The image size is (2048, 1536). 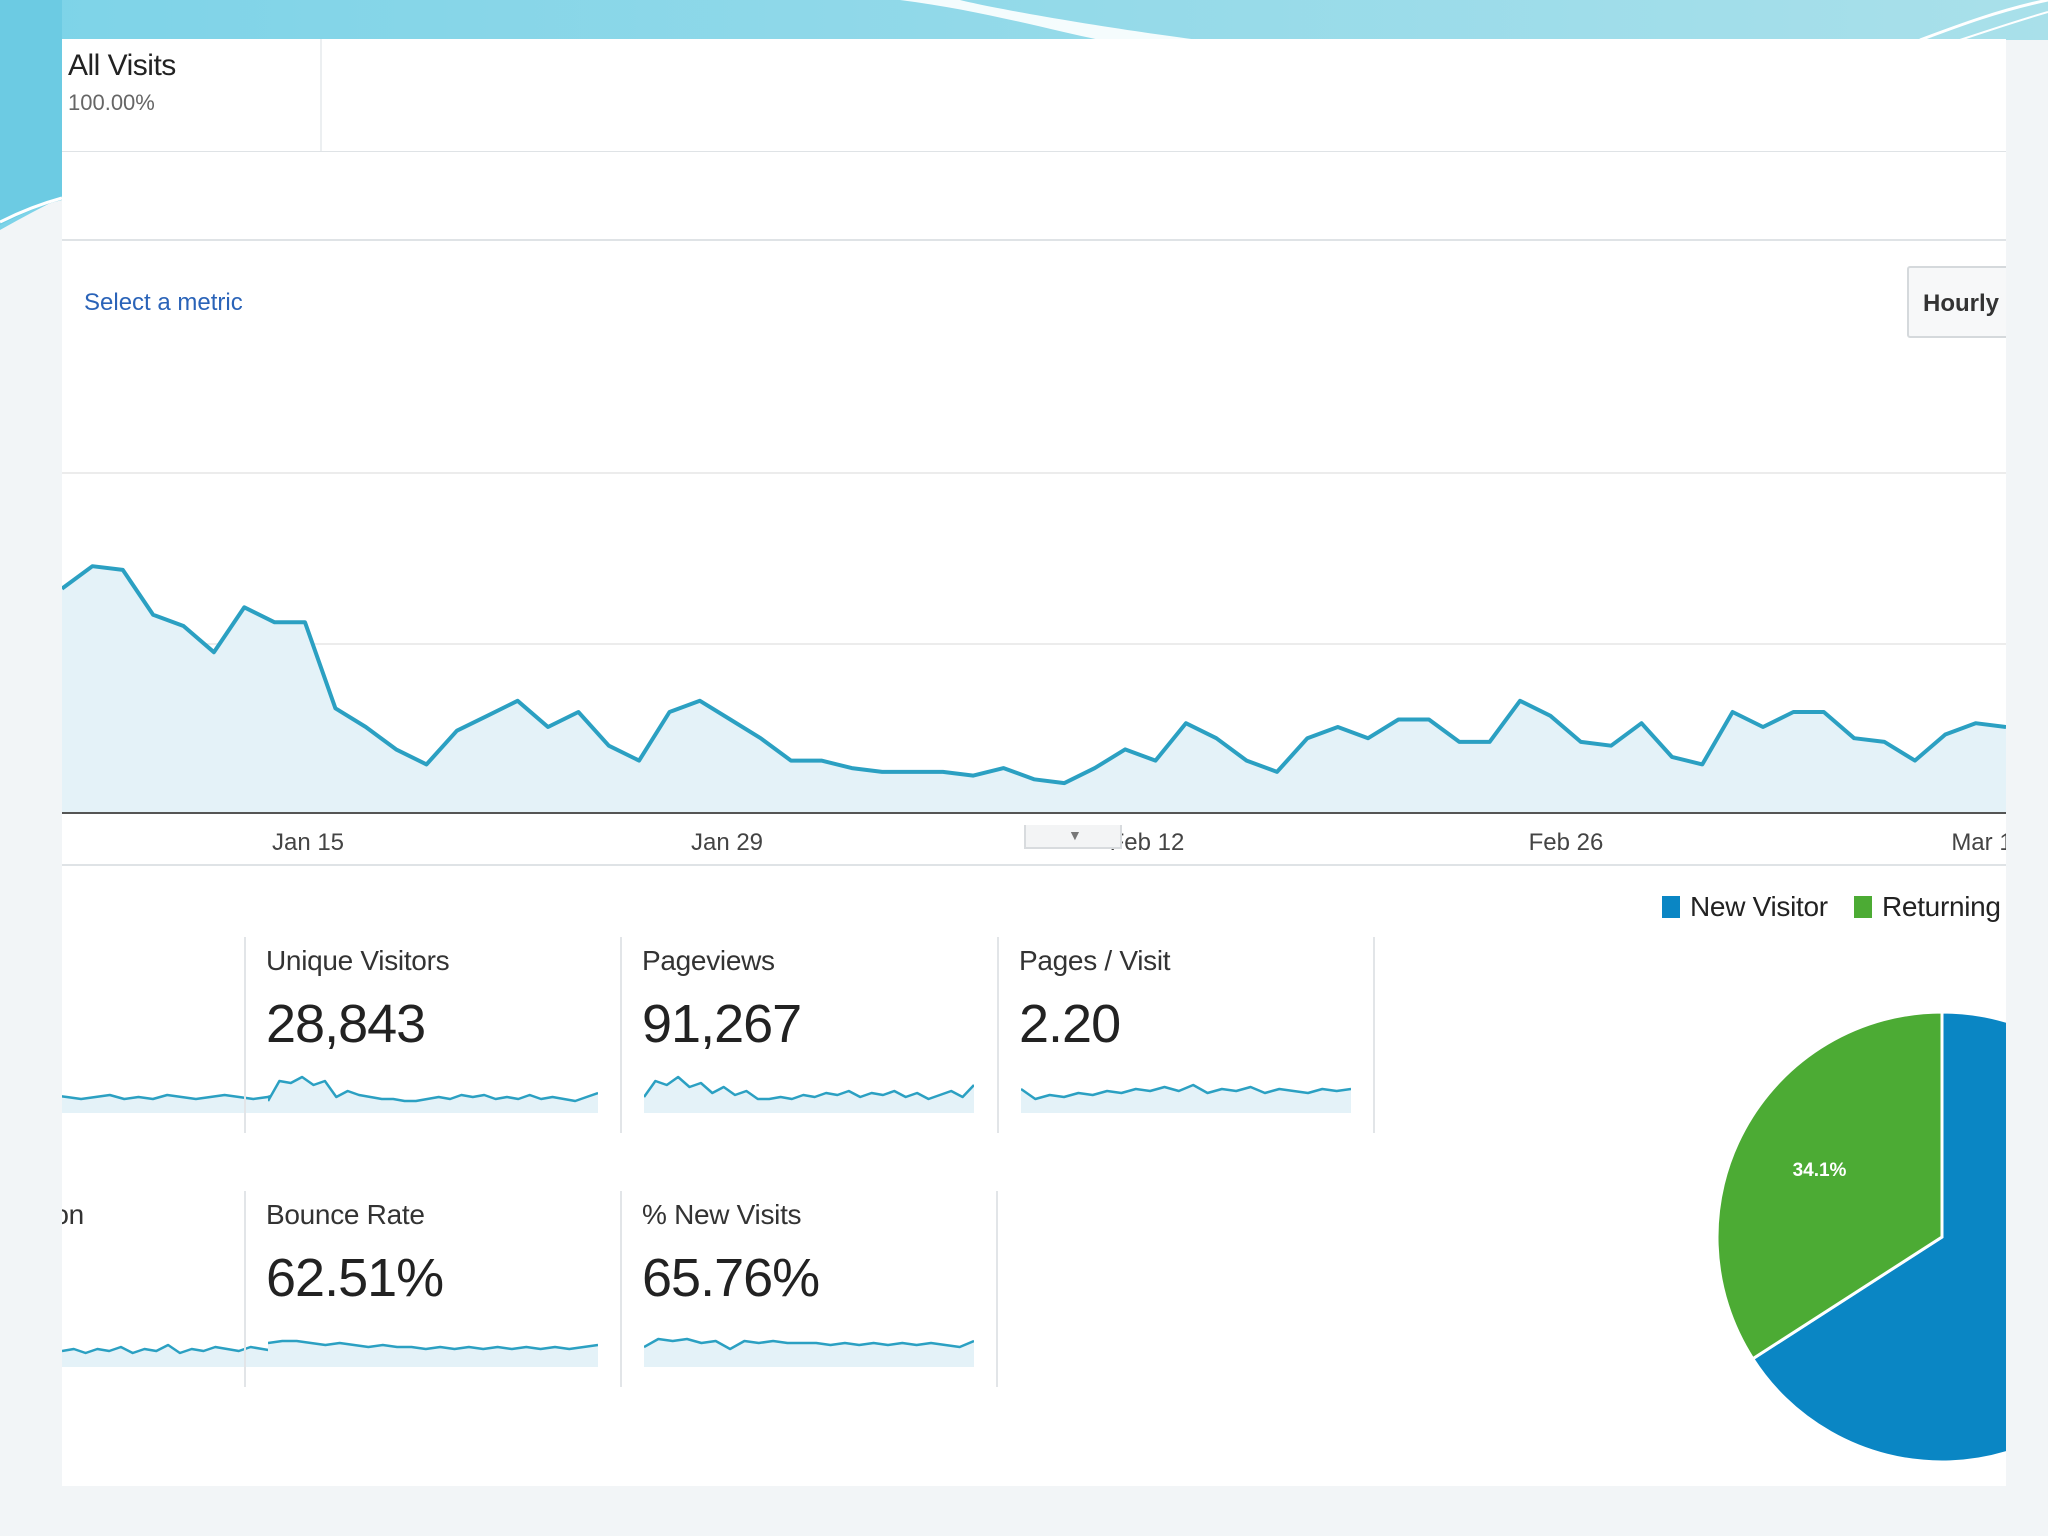 What do you see at coordinates (1566, 842) in the screenshot?
I see `x-tick-label: Feb 26` at bounding box center [1566, 842].